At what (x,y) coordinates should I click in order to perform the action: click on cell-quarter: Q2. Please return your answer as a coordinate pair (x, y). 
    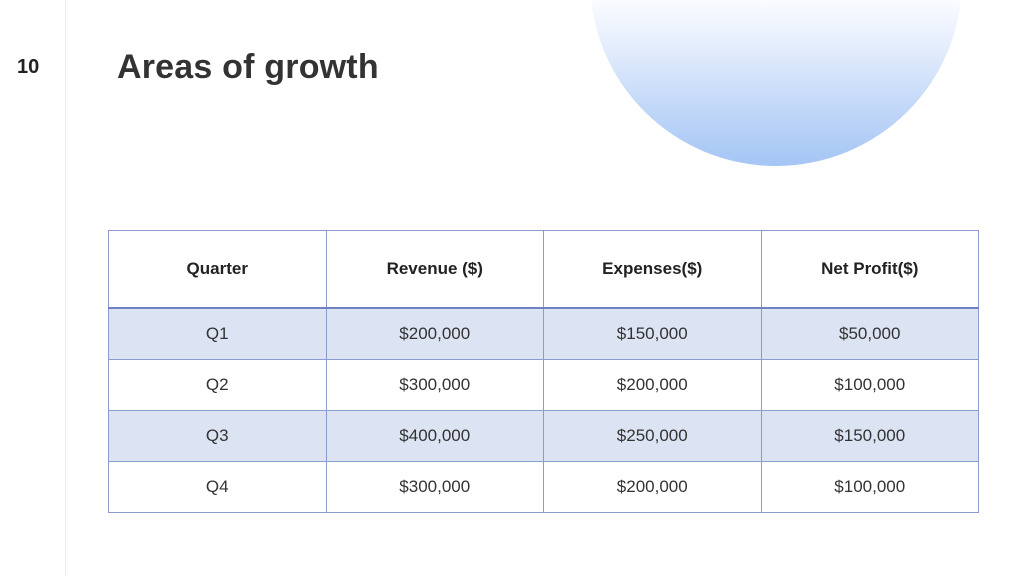
    Looking at the image, I should click on (217, 385).